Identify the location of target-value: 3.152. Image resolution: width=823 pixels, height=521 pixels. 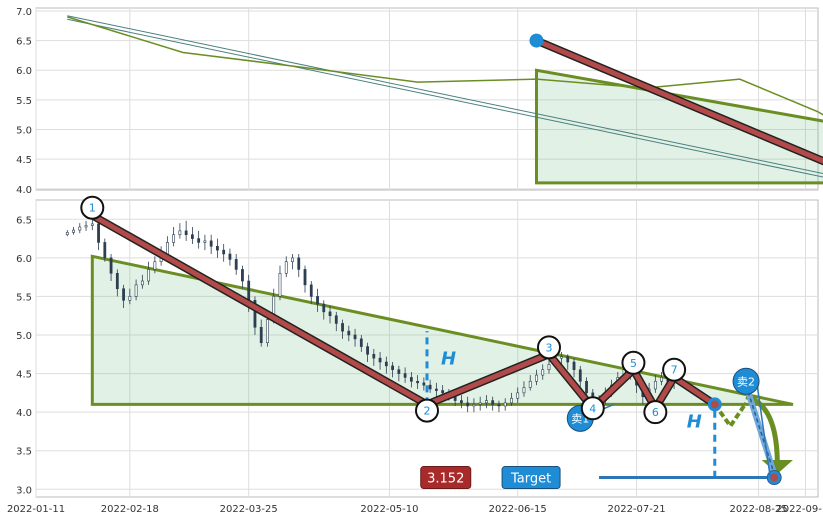
(445, 479).